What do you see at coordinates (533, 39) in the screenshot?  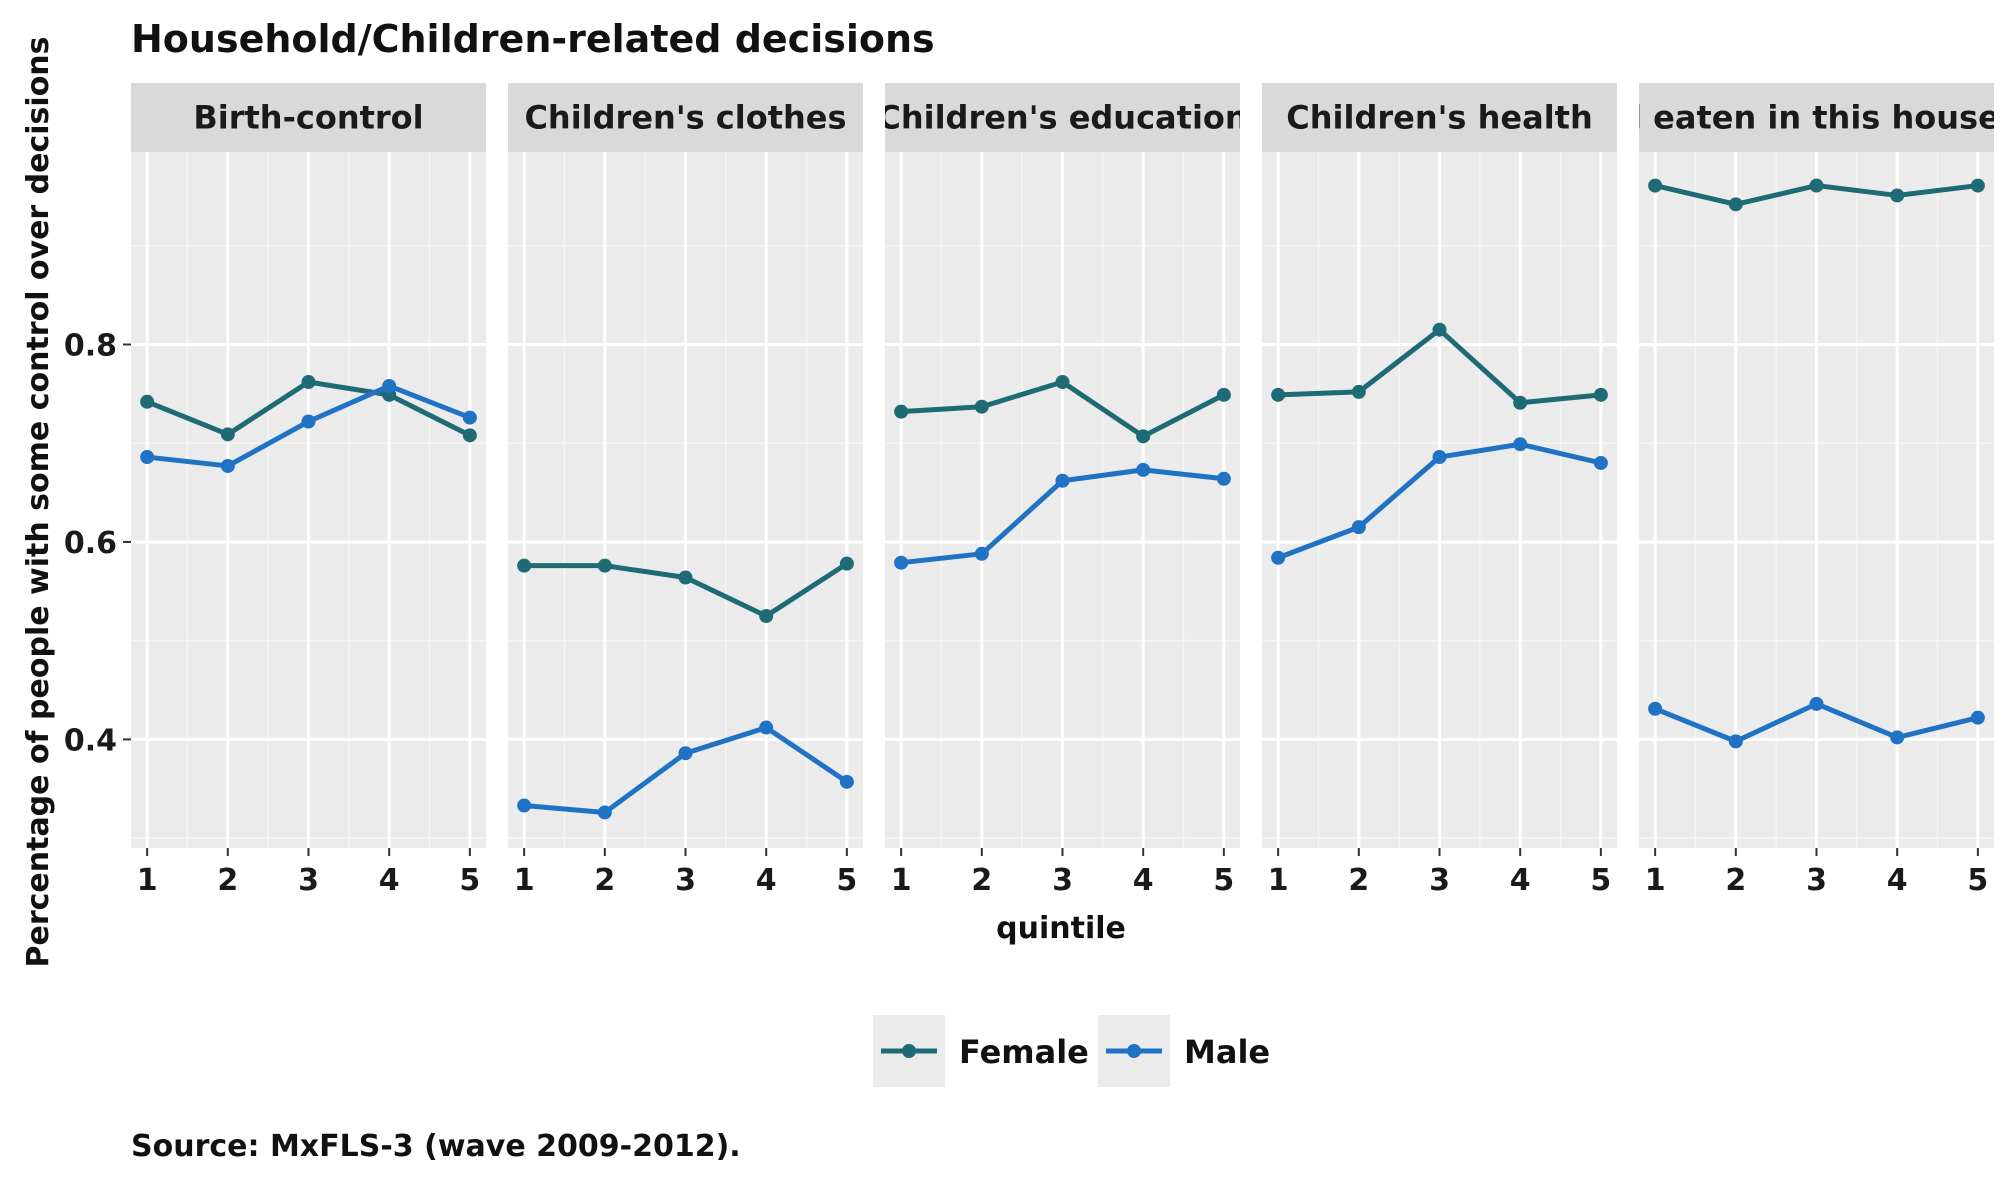 I see `chart-title: Household/Children-related decisions` at bounding box center [533, 39].